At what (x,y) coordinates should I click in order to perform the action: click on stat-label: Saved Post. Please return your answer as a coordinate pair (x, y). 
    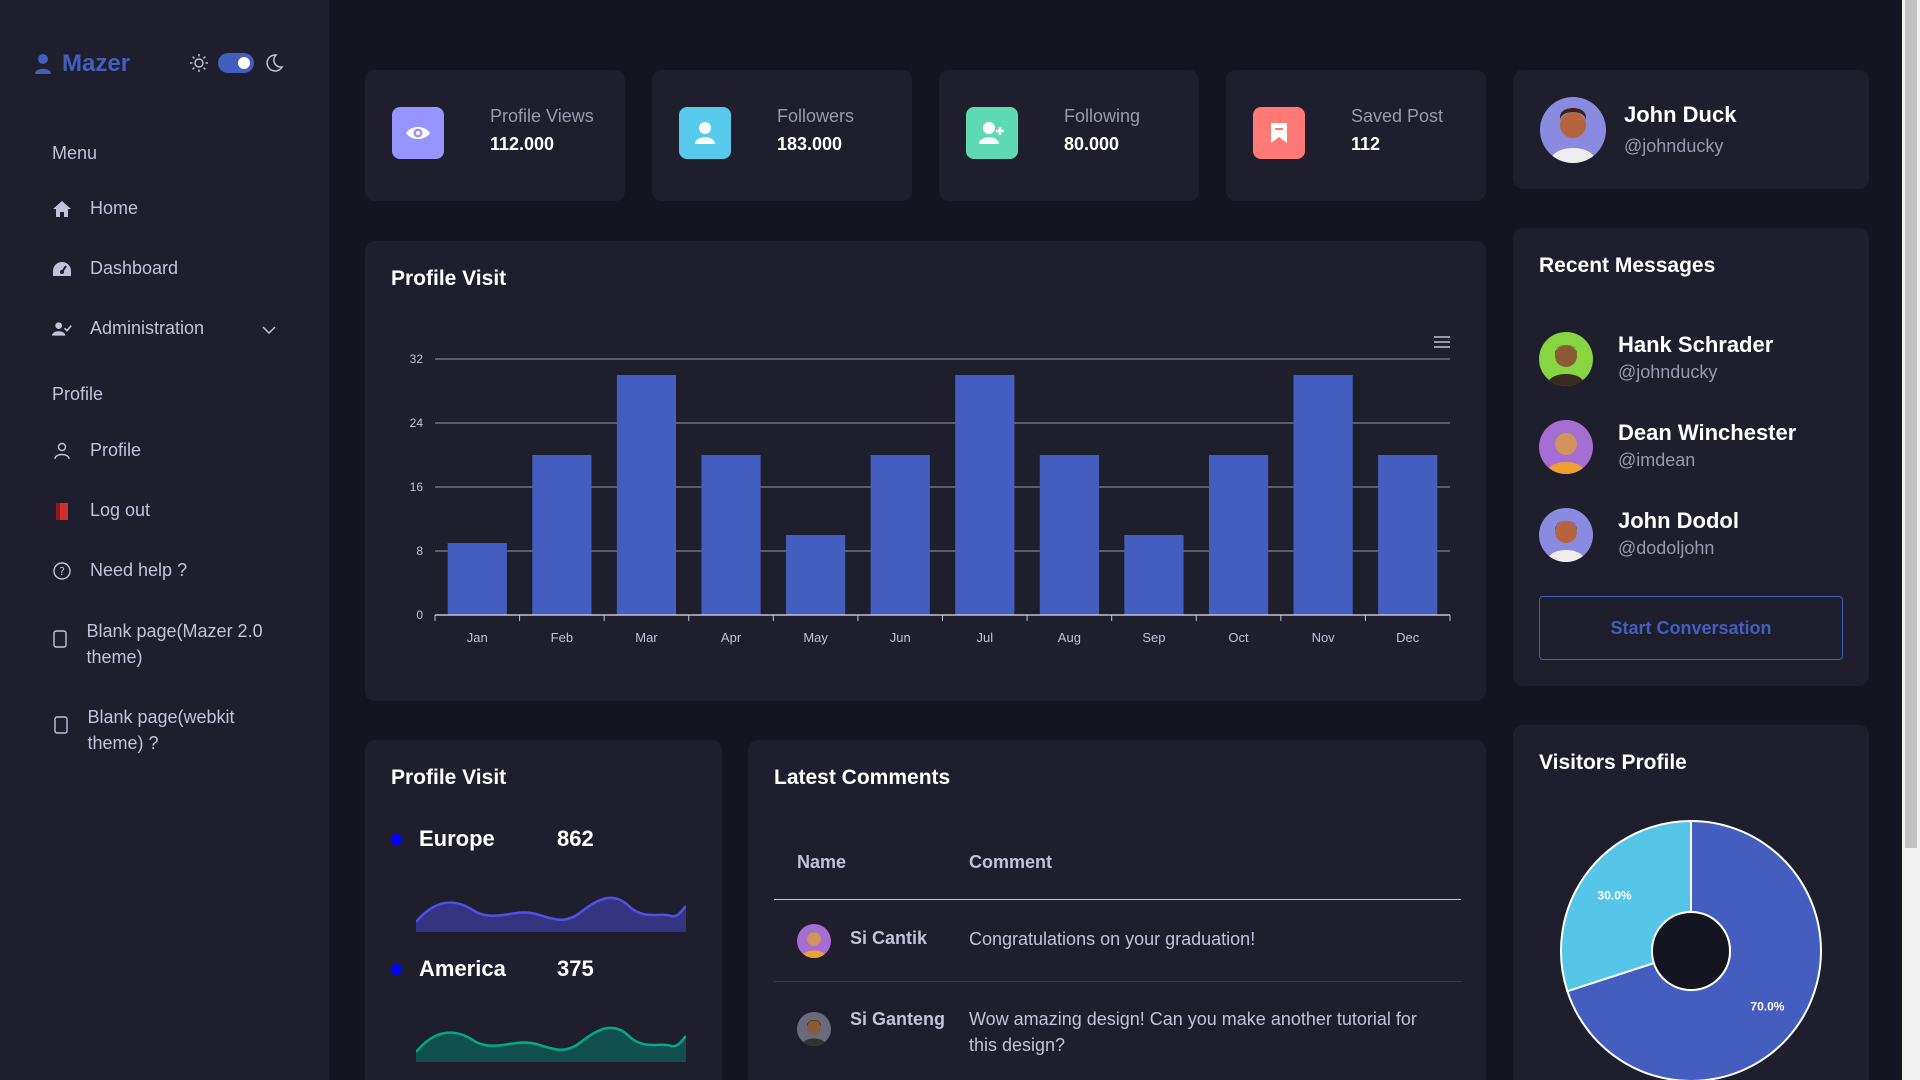
    Looking at the image, I should click on (1397, 116).